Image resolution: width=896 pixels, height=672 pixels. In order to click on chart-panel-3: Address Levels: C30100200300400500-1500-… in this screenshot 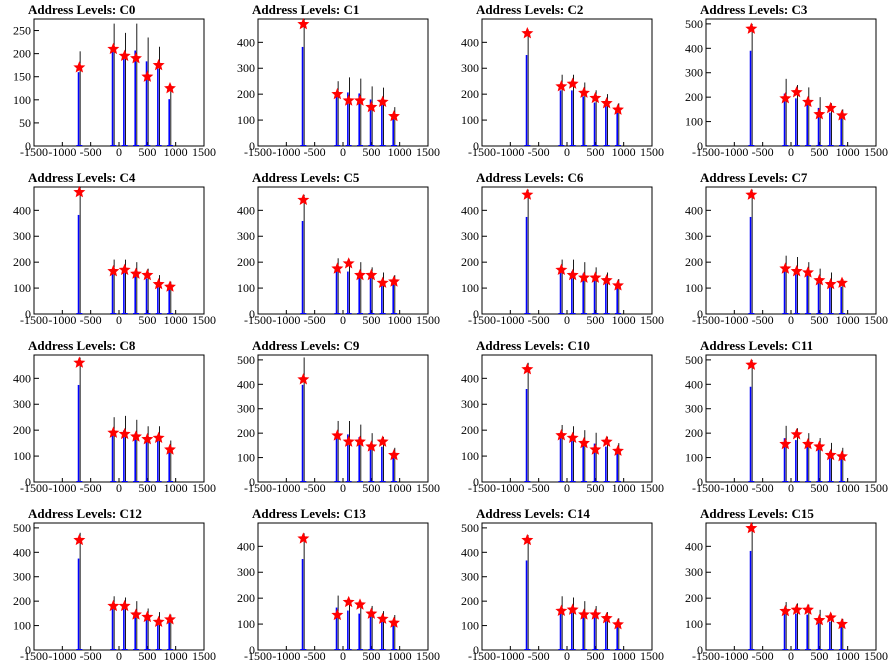, I will do `click(786, 80)`.